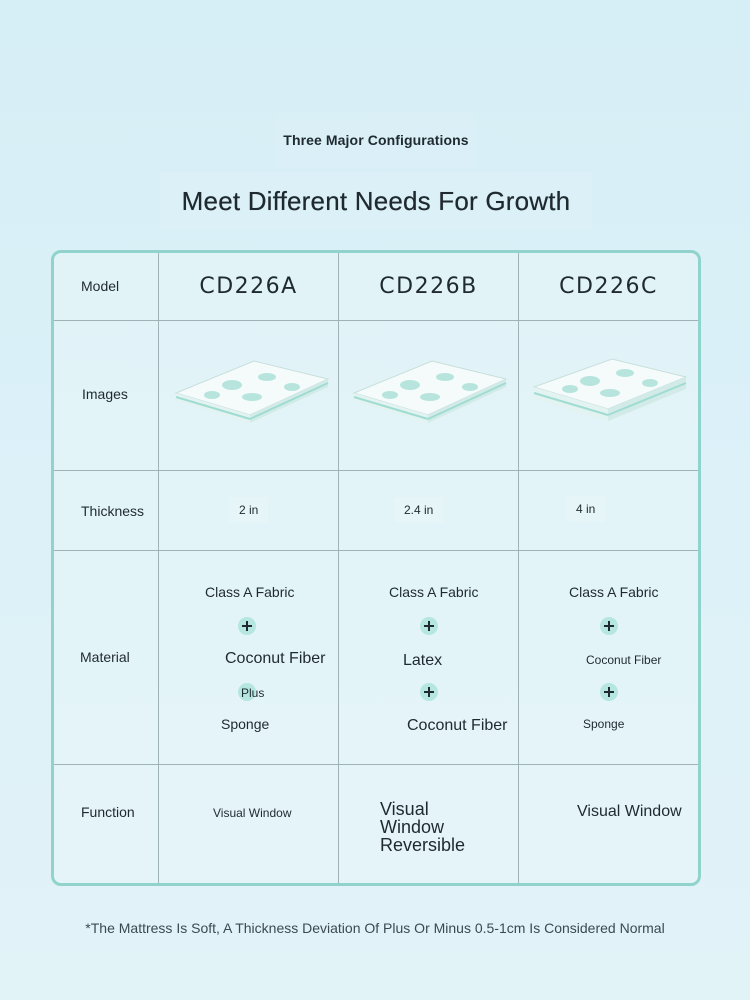  I want to click on row-label-thickness: Thickness, so click(113, 511).